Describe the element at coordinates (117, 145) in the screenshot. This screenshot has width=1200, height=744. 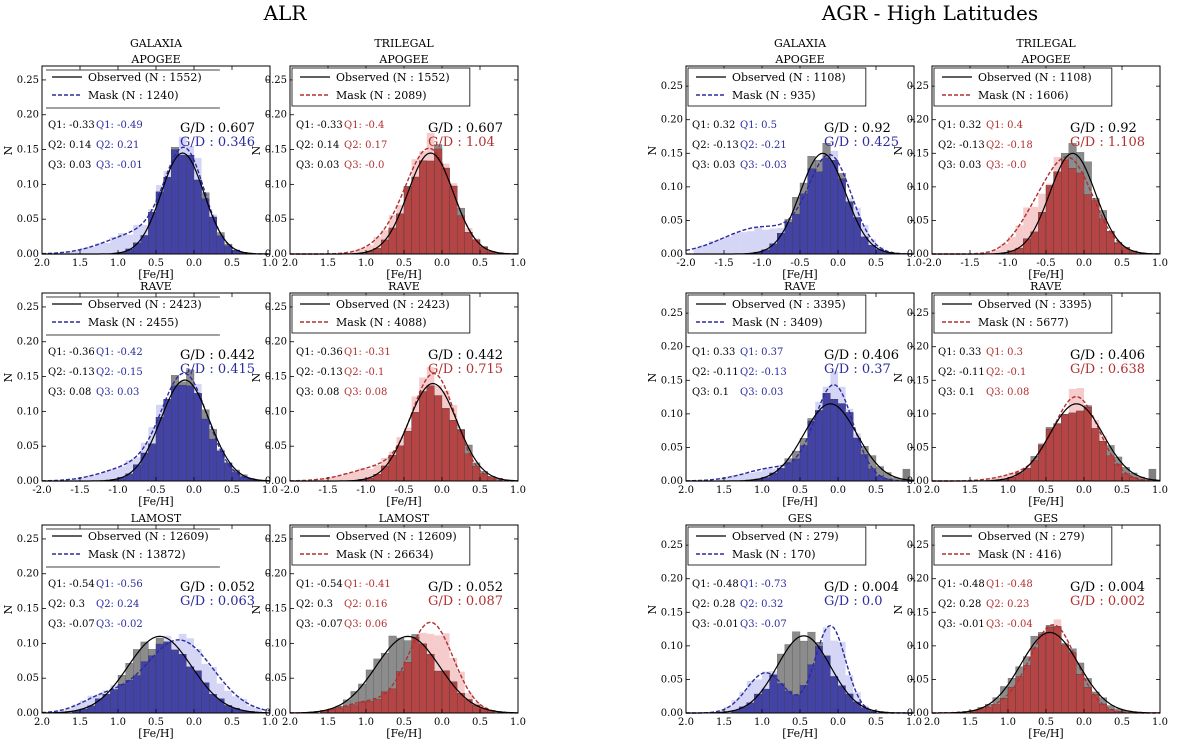
I see `quartile-mask: Q2: 0.21` at that location.